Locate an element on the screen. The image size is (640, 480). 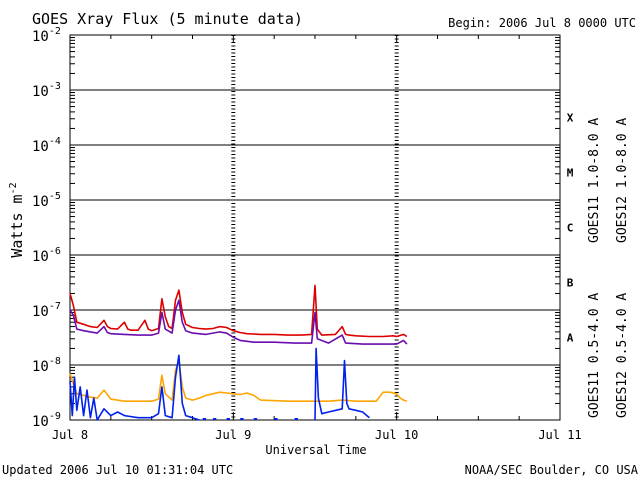
y-axis-label-base: Watts m is located at coordinates (17, 225).